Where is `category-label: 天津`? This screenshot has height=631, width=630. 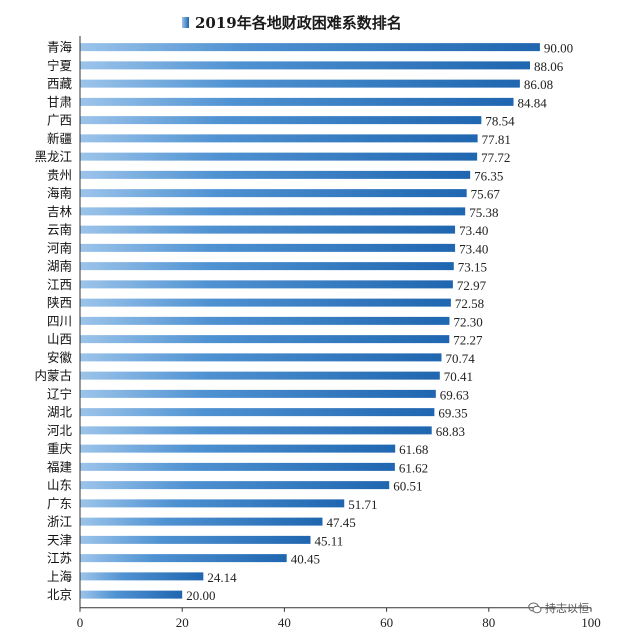
category-label: 天津 is located at coordinates (59, 539).